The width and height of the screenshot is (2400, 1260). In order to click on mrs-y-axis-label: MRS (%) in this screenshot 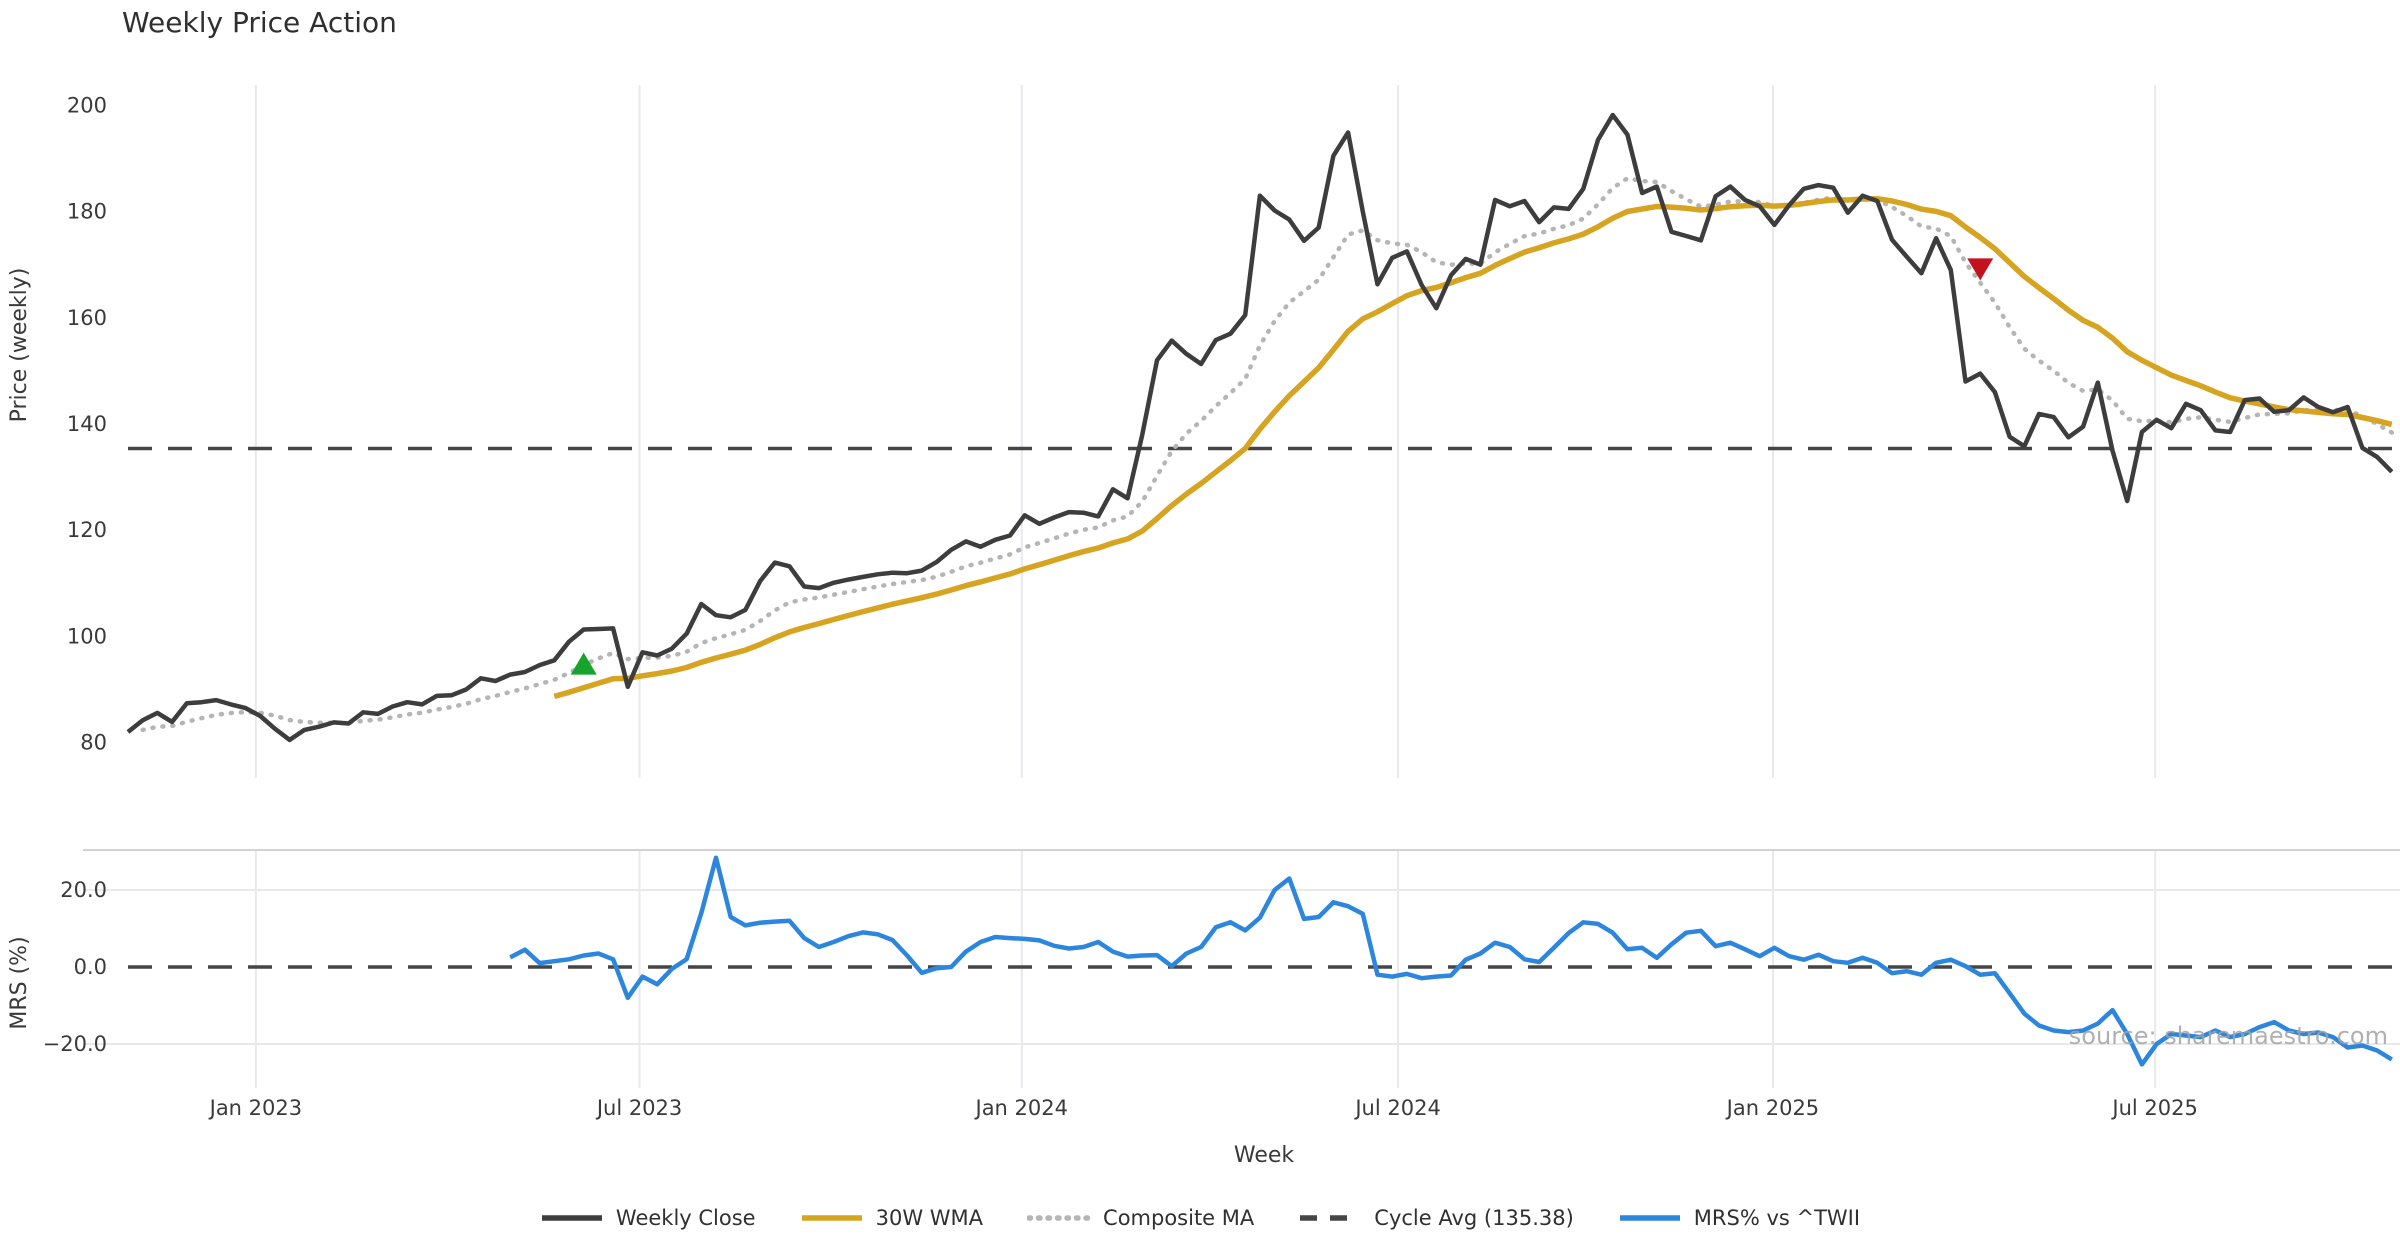, I will do `click(19, 982)`.